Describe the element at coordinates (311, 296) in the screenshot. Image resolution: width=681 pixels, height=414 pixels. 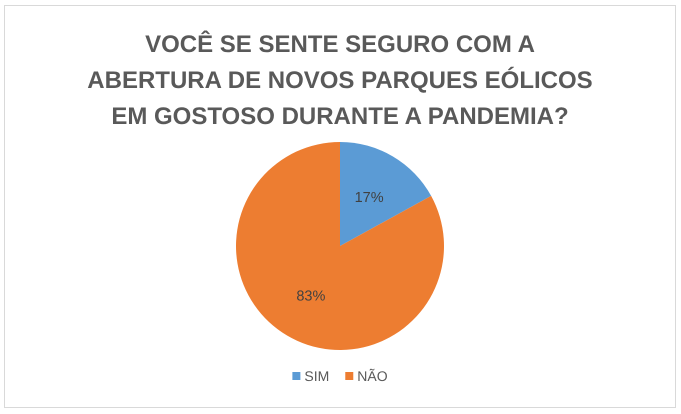
I see `data-label: 83%` at that location.